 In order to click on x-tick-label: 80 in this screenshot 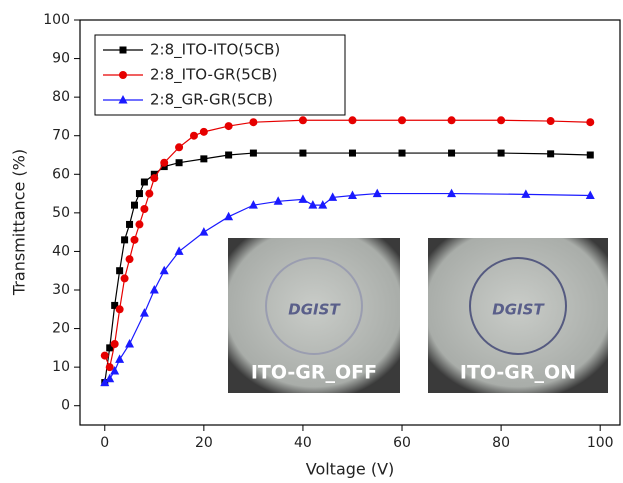, I will do `click(501, 443)`.